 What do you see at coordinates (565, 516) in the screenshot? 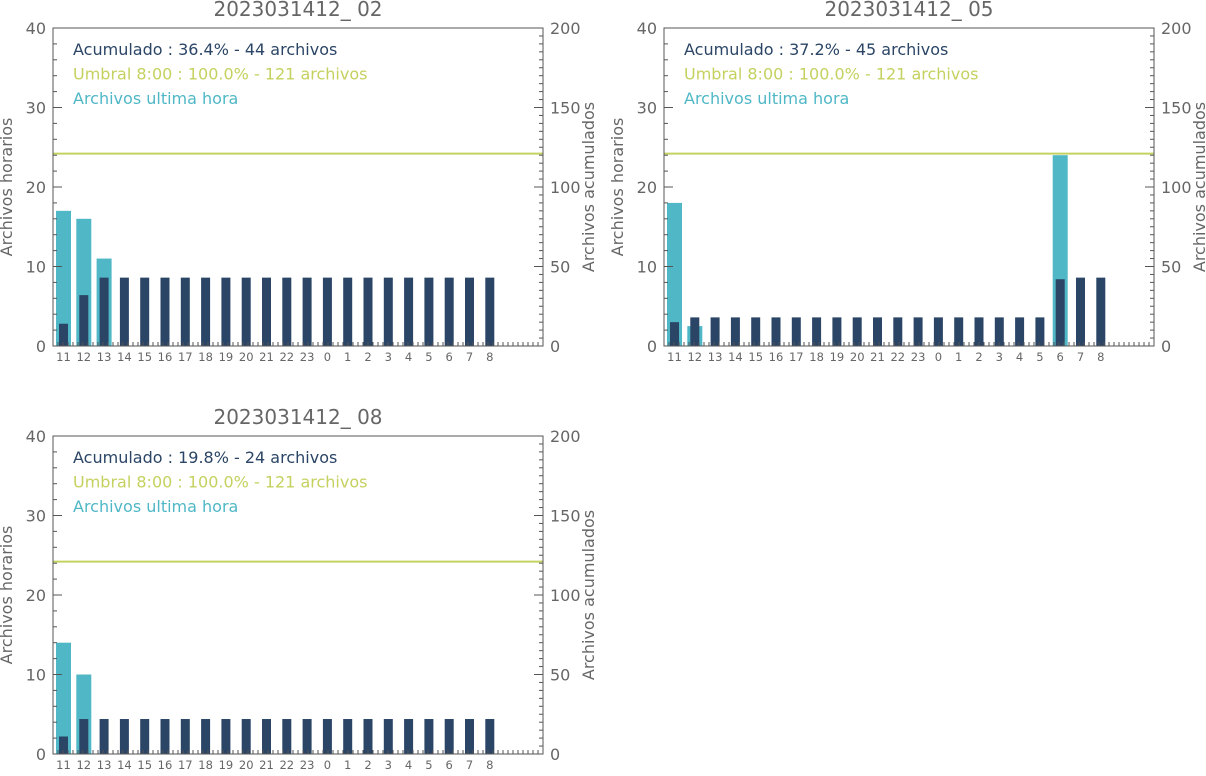
I see `right-tick-label: 150` at bounding box center [565, 516].